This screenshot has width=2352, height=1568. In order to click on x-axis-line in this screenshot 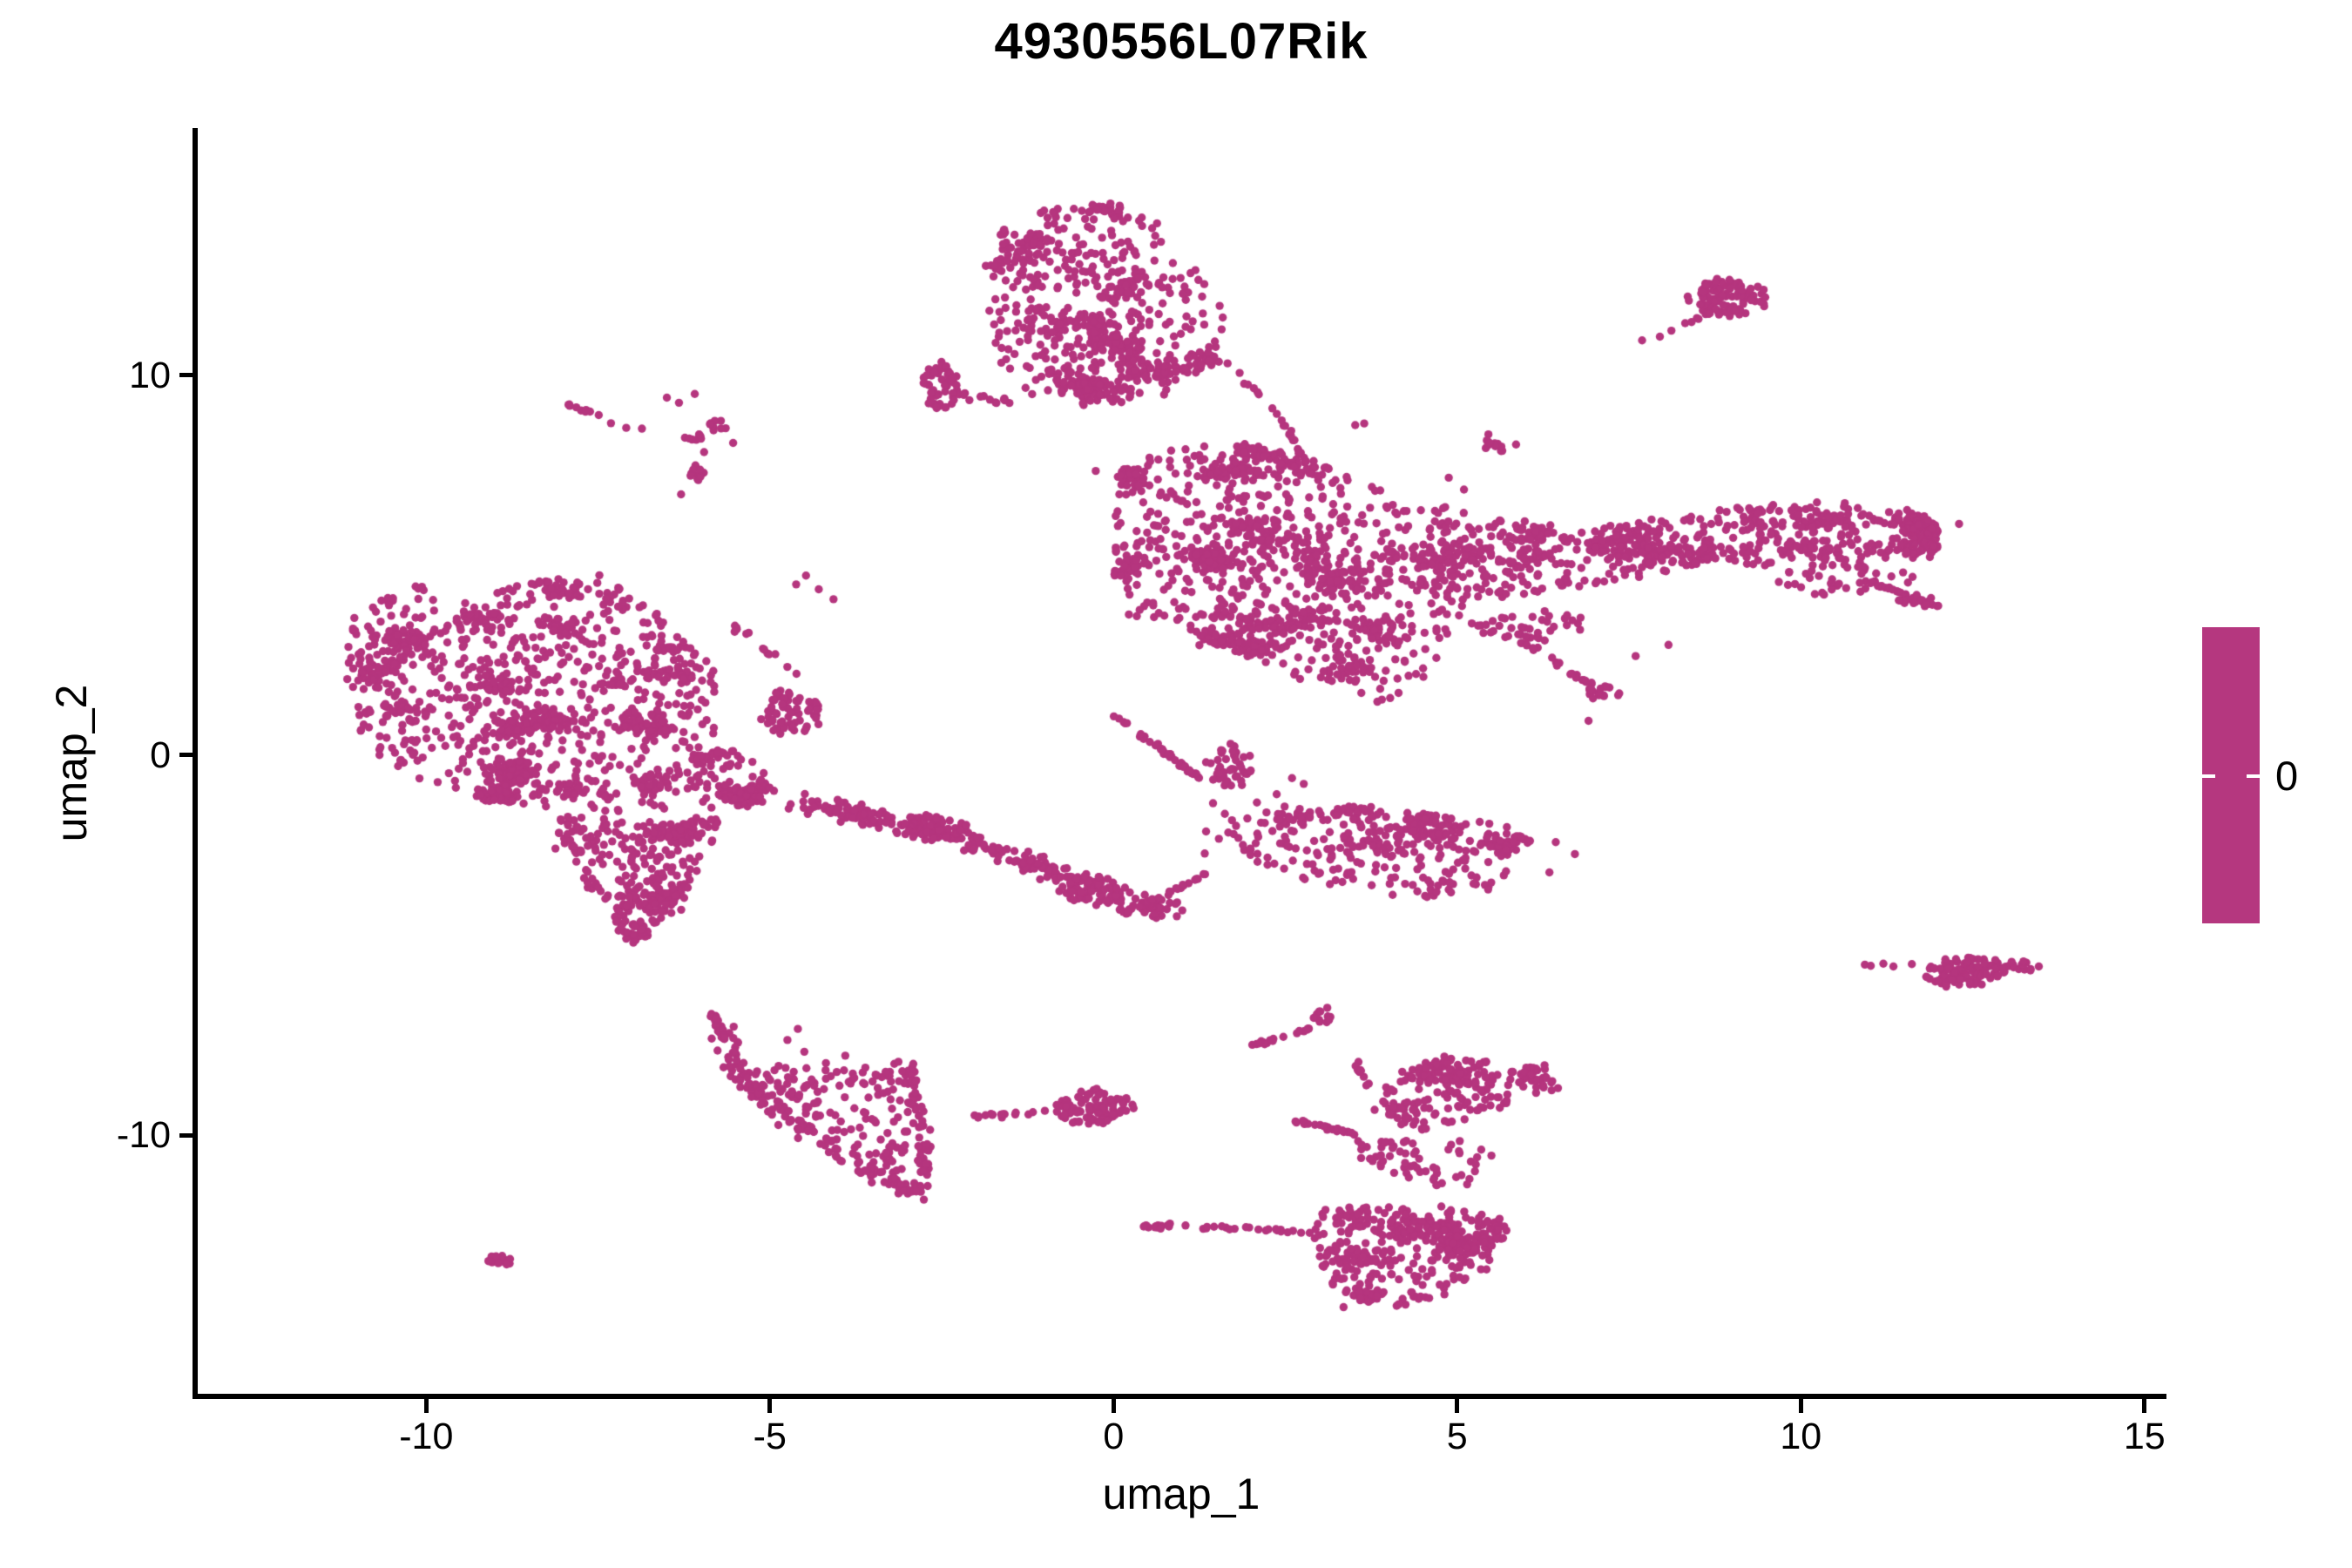, I will do `click(1179, 1396)`.